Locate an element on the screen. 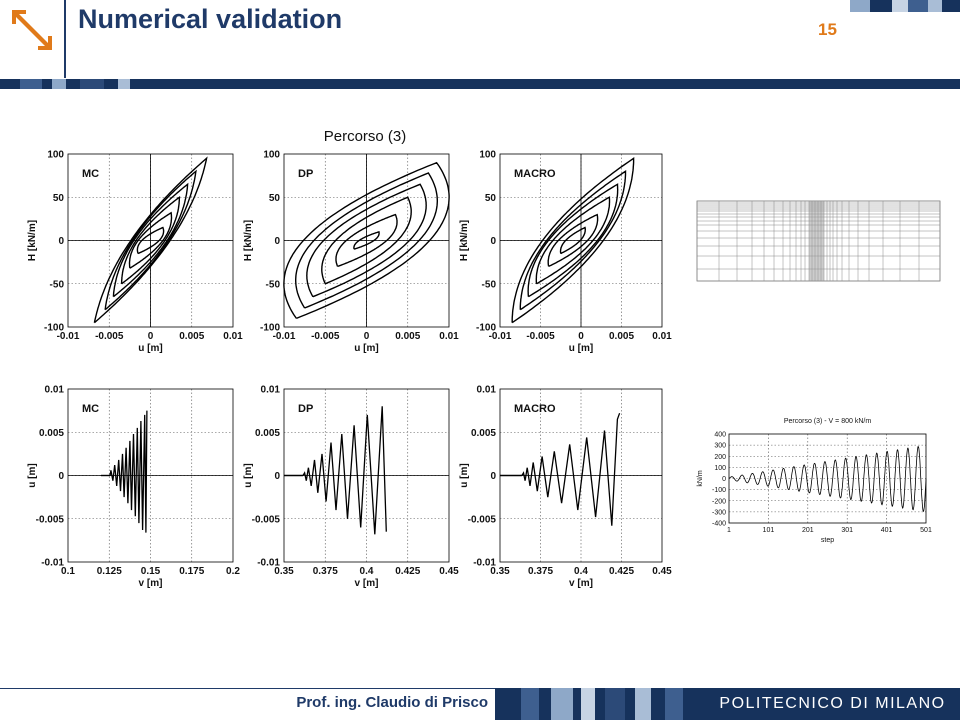 The image size is (960, 720). model-label: DP is located at coordinates (305, 409).